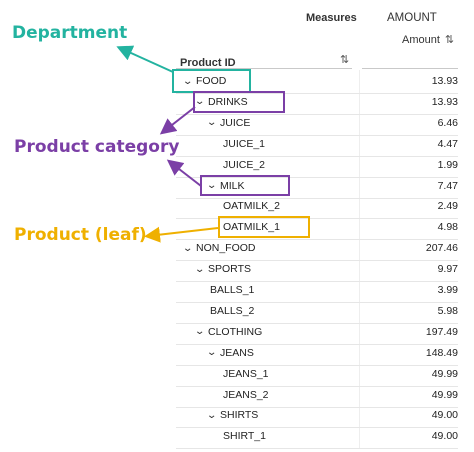  What do you see at coordinates (447, 227) in the screenshot?
I see `row-amount-value: 4.98` at bounding box center [447, 227].